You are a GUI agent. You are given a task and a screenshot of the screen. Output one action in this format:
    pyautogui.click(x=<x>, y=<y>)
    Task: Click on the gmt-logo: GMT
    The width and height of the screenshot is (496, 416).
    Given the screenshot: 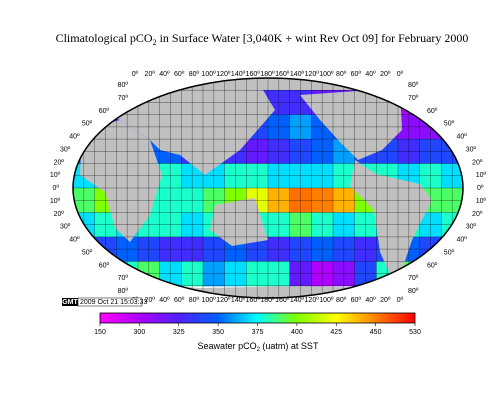 What is the action you would take?
    pyautogui.click(x=70, y=302)
    